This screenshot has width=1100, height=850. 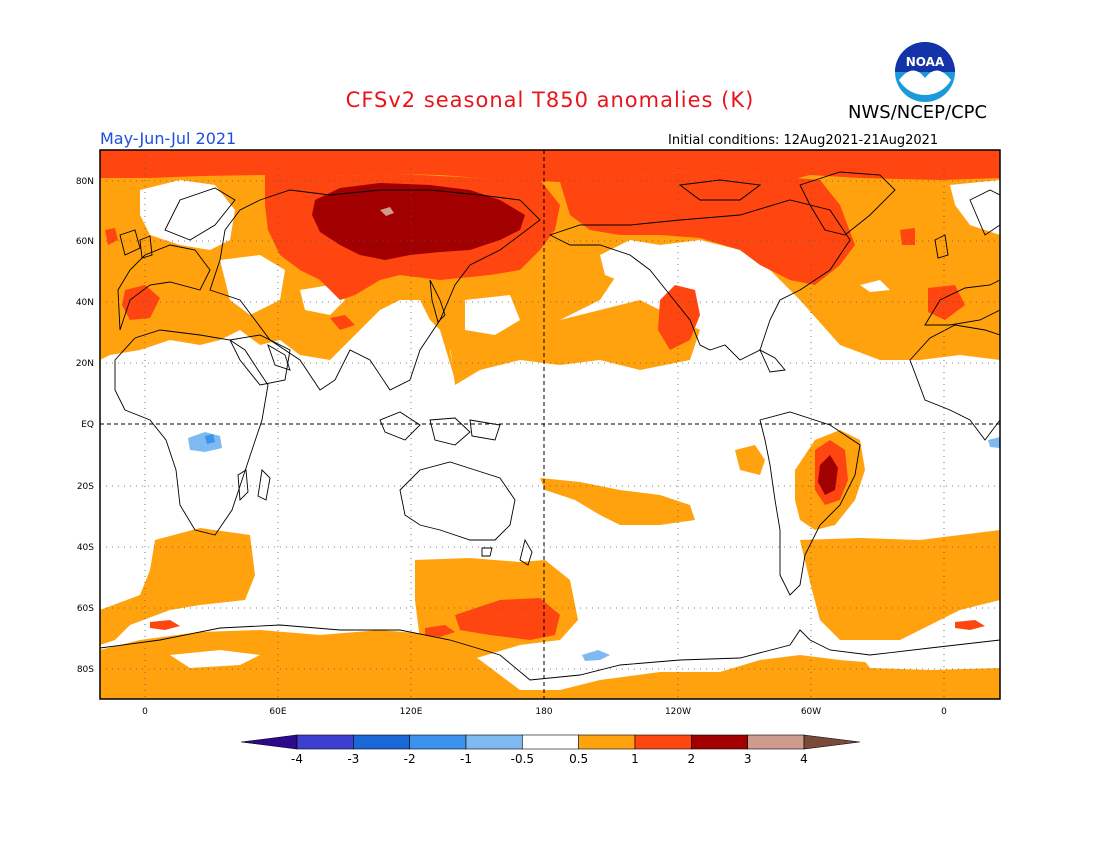 What do you see at coordinates (832, 742) in the screenshot?
I see `colorbar-extend-high` at bounding box center [832, 742].